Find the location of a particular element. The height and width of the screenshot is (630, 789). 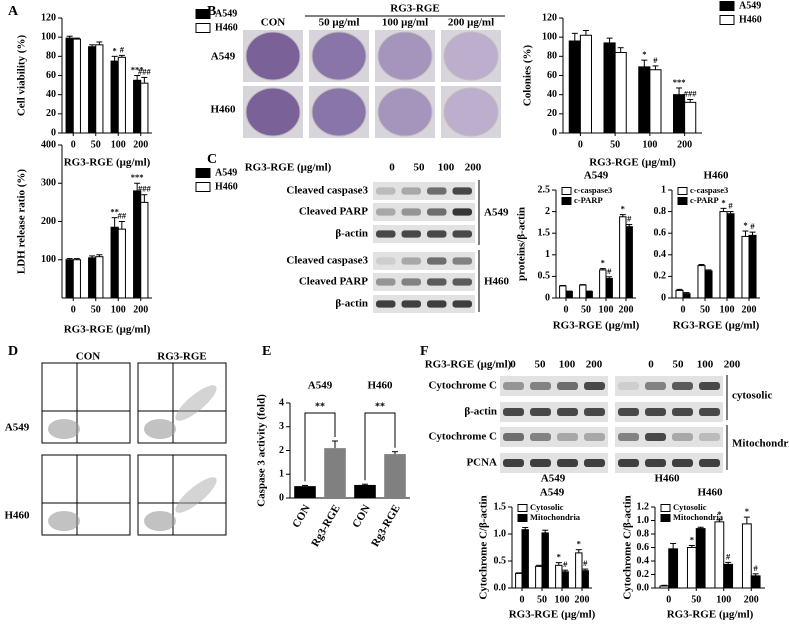

row-label: A549 is located at coordinates (223, 57).